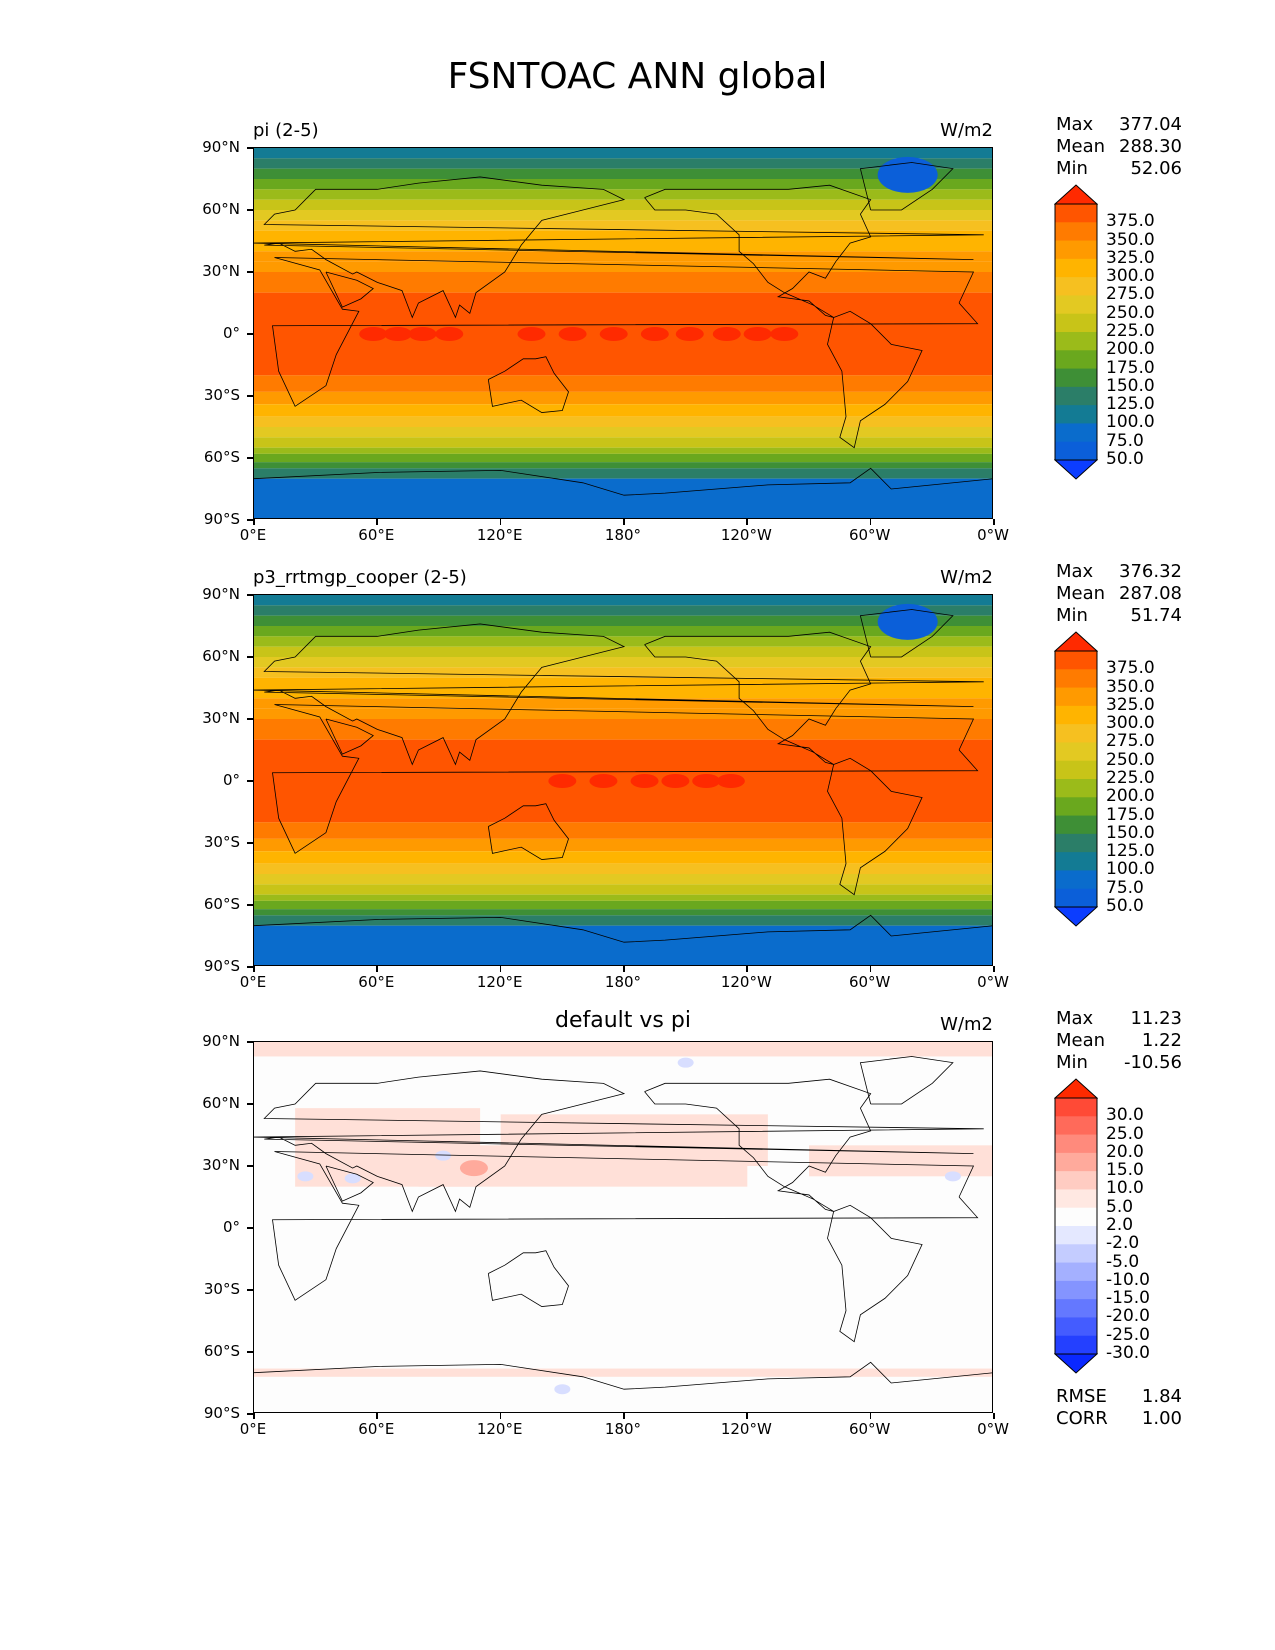 The image size is (1275, 1650). I want to click on stat-value: 376.32, so click(1150, 571).